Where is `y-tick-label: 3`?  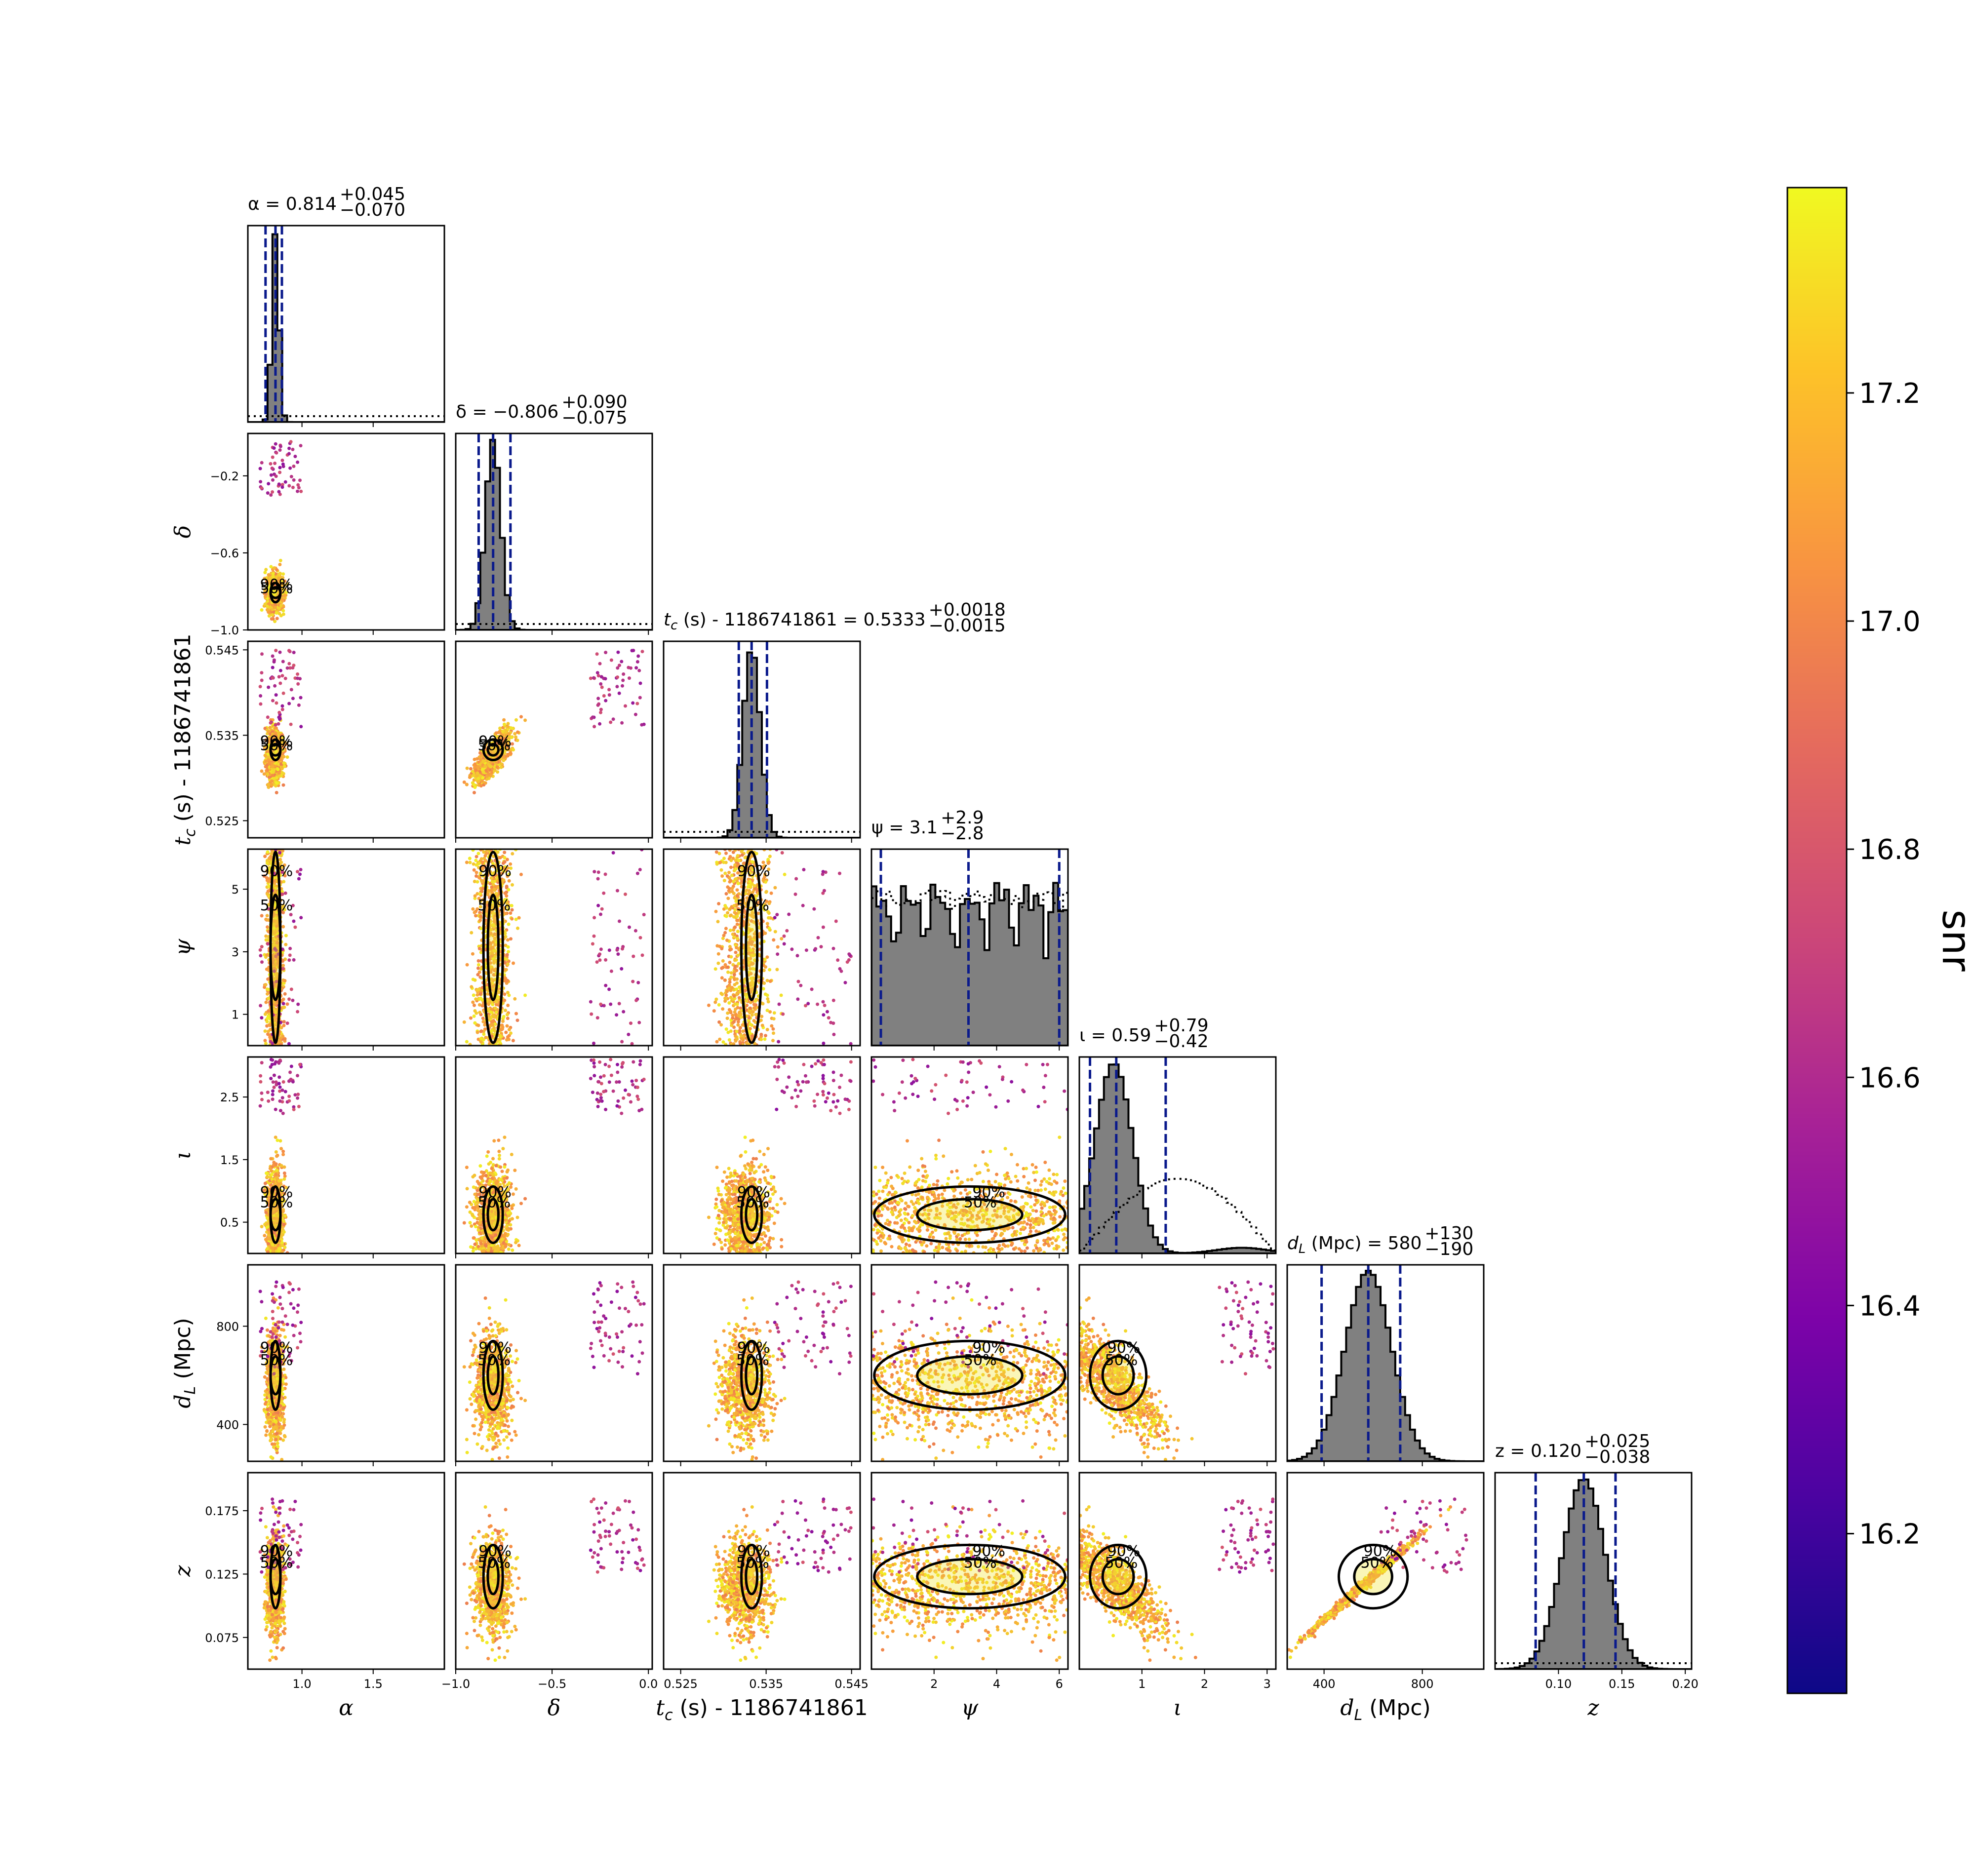 y-tick-label: 3 is located at coordinates (236, 952).